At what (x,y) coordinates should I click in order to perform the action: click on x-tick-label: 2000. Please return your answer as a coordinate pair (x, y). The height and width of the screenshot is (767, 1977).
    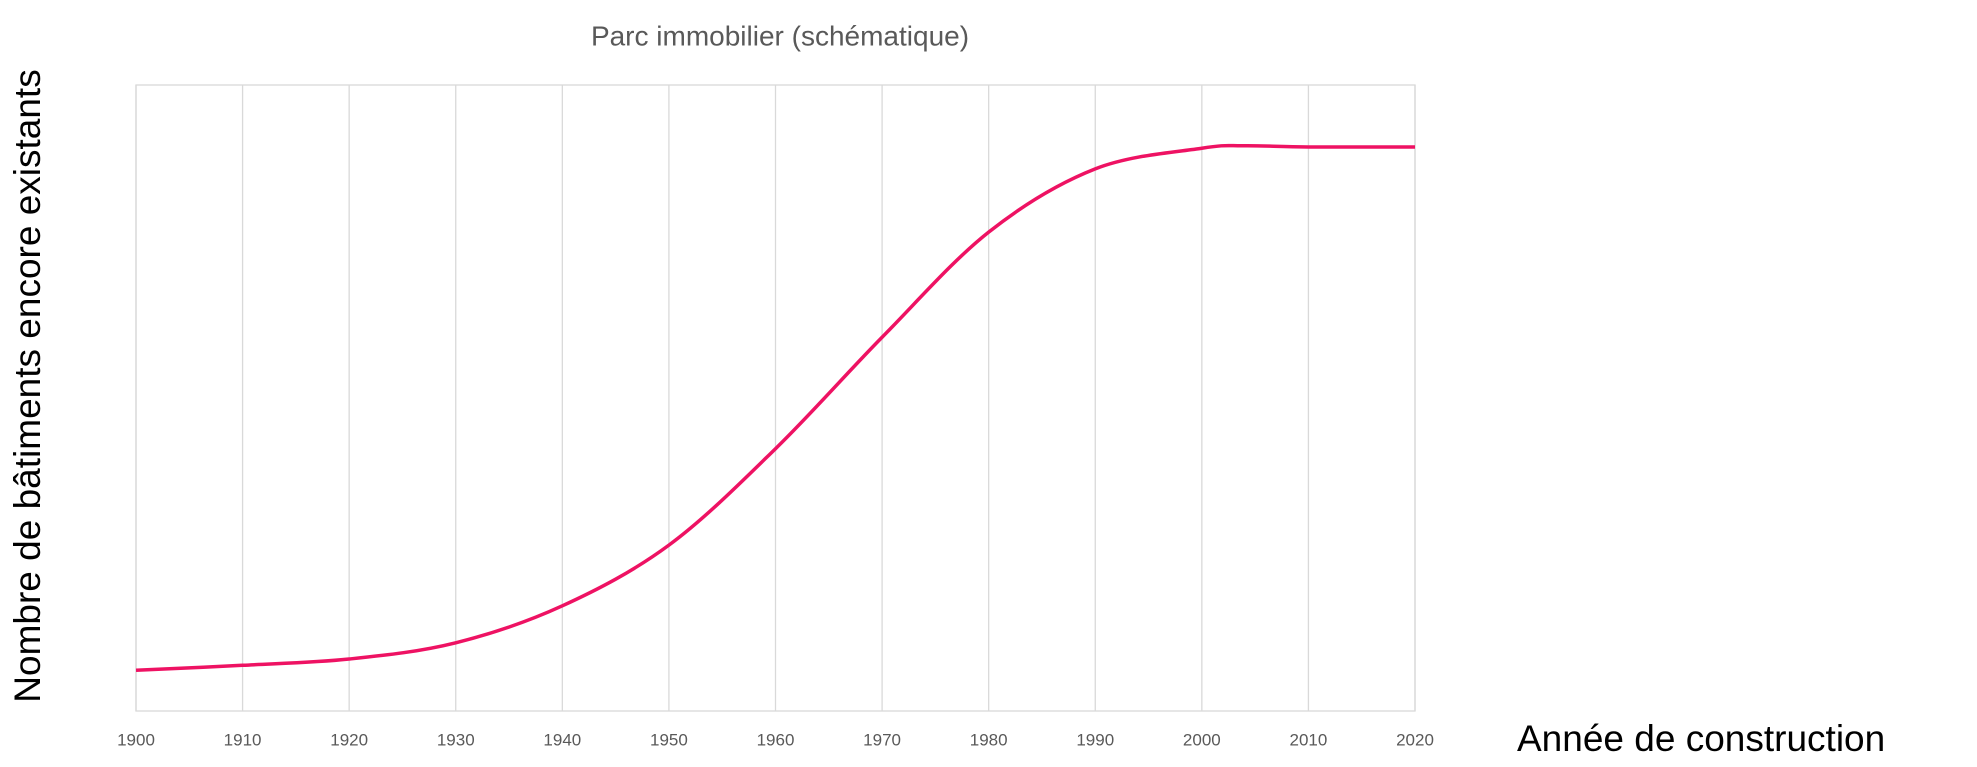
    Looking at the image, I should click on (1202, 739).